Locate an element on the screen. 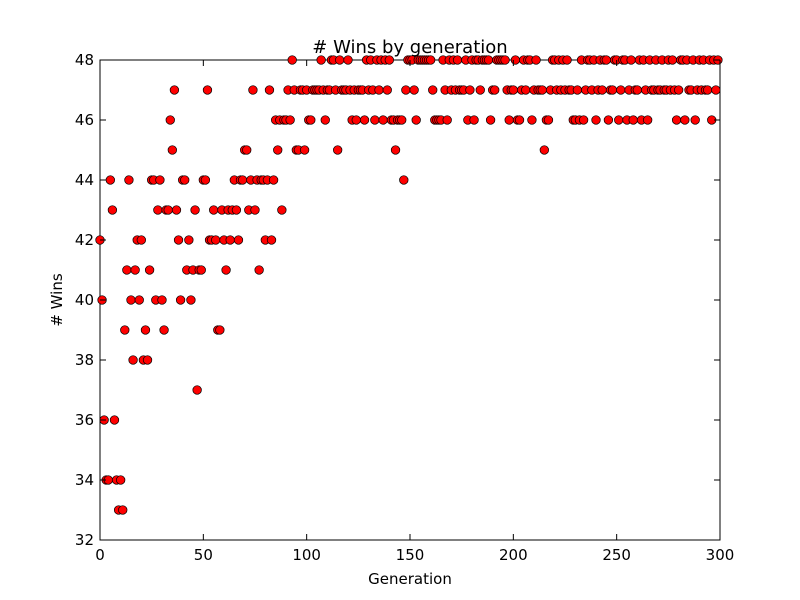 This screenshot has height=600, width=800. y-tick-label: 44 is located at coordinates (84, 180).